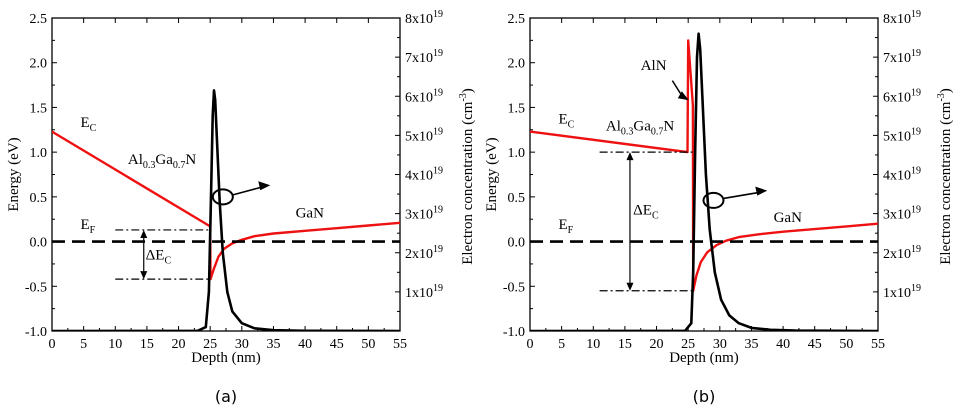 The image size is (957, 417). Describe the element at coordinates (751, 344) in the screenshot. I see `x-tick-label: 35` at that location.